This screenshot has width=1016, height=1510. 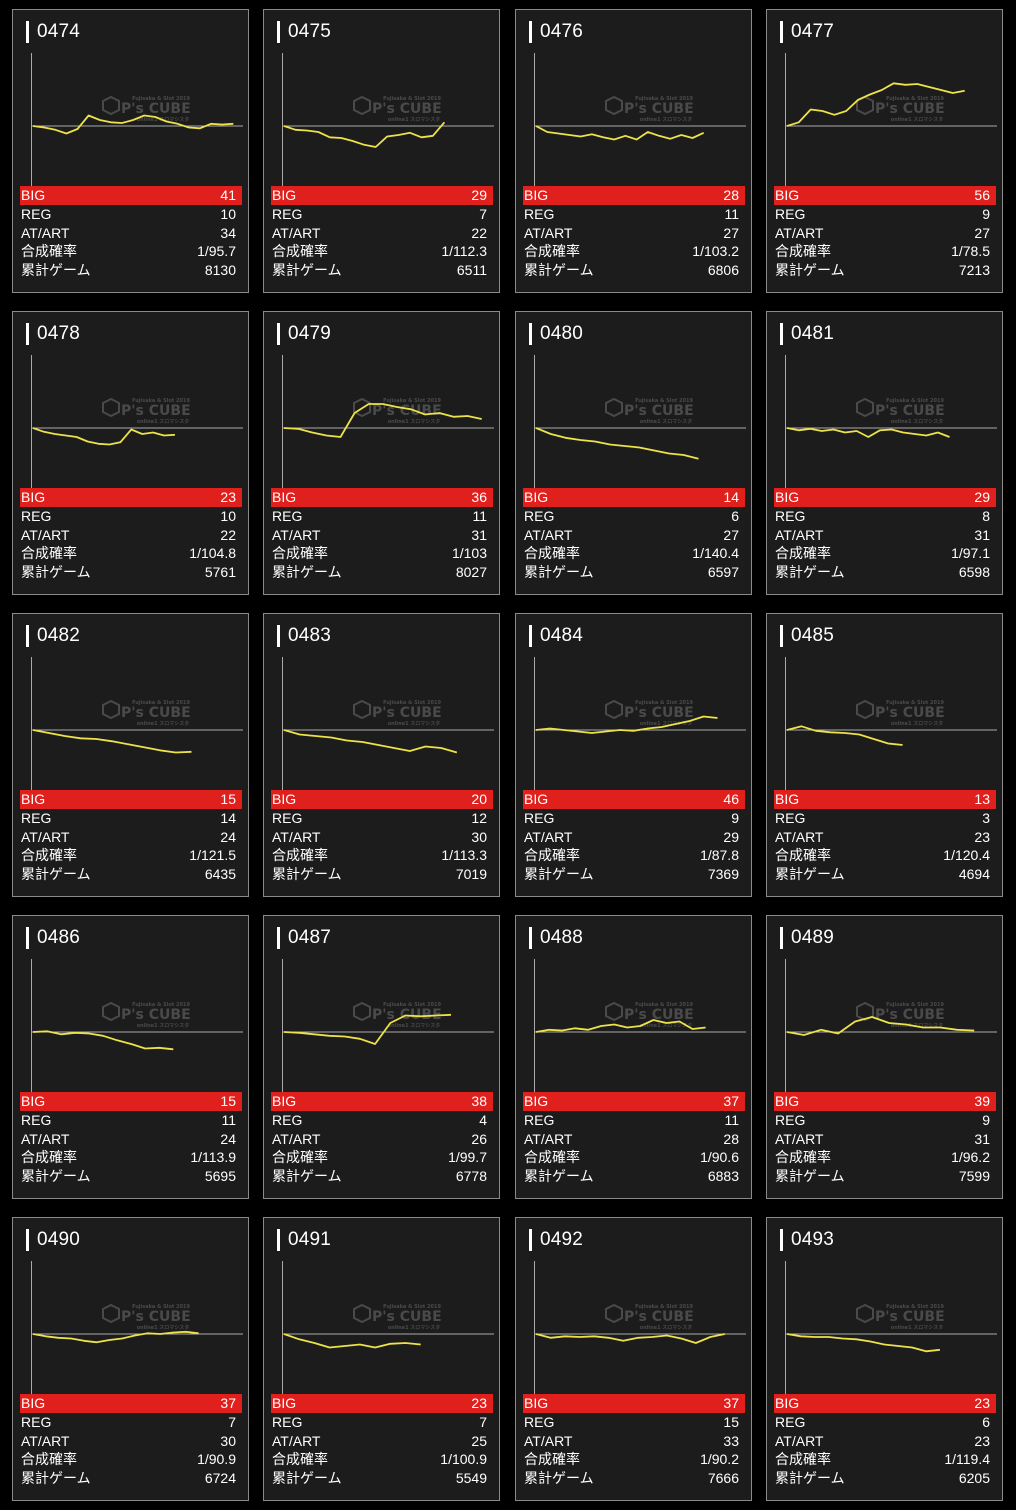 What do you see at coordinates (471, 874) in the screenshot?
I see `games-value: 7019` at bounding box center [471, 874].